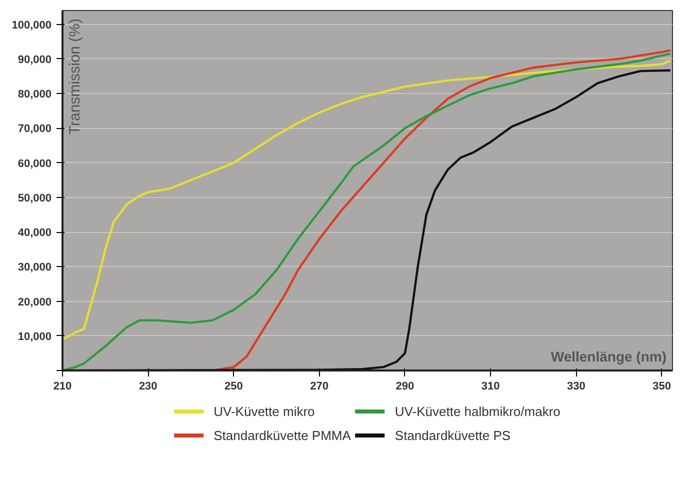 The height and width of the screenshot is (494, 690). Describe the element at coordinates (35, 198) in the screenshot. I see `y-tick-label: 50,000` at that location.